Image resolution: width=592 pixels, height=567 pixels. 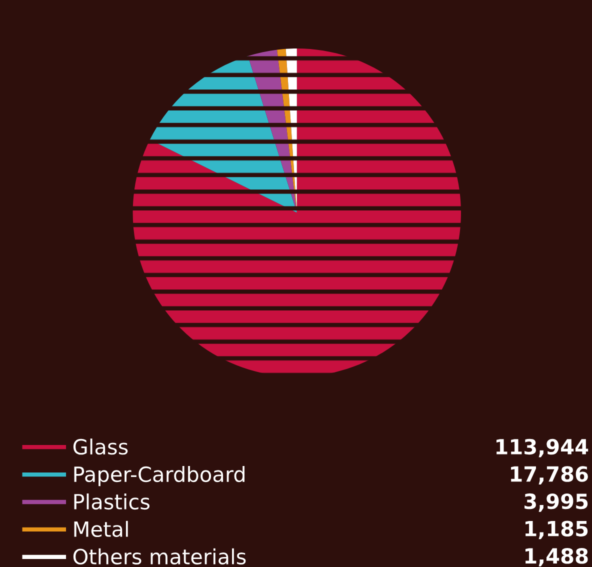 I want to click on data-label: 17,786, so click(x=549, y=475).